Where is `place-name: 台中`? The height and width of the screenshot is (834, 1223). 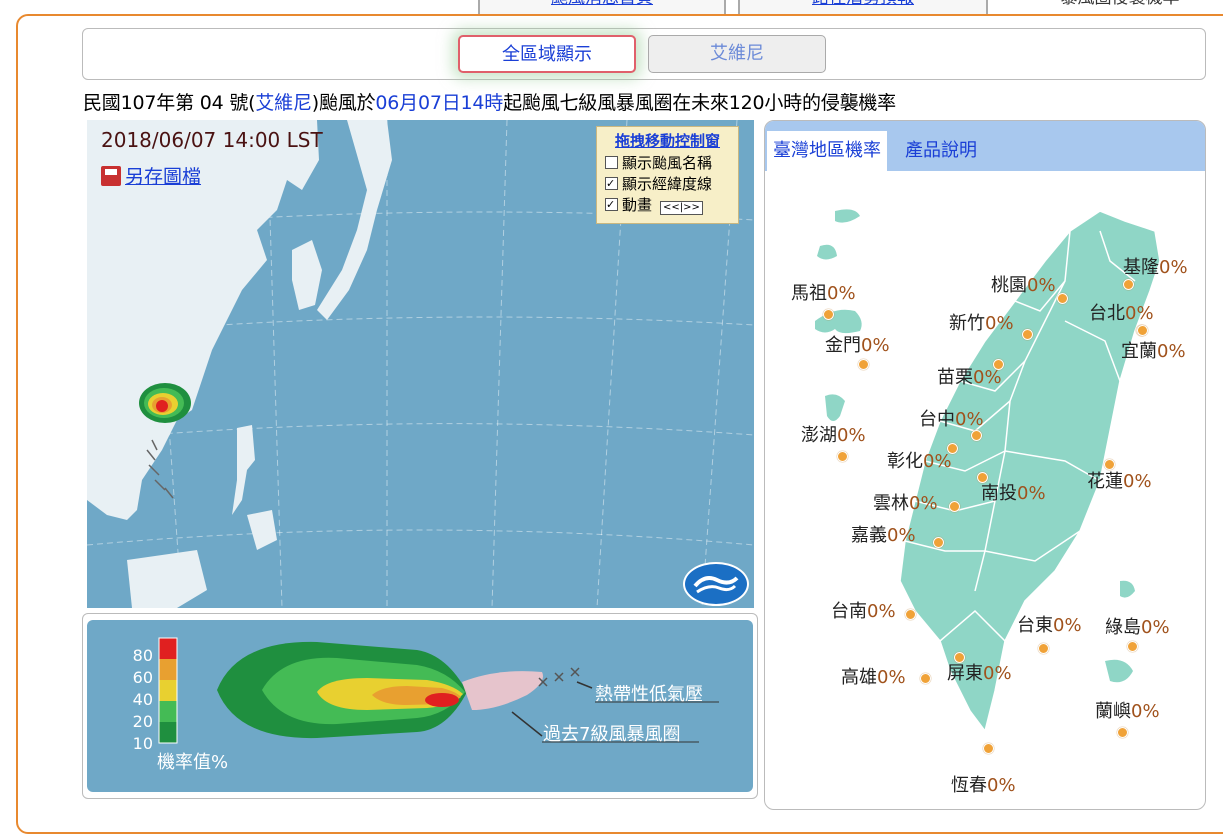 place-name: 台中 is located at coordinates (937, 419).